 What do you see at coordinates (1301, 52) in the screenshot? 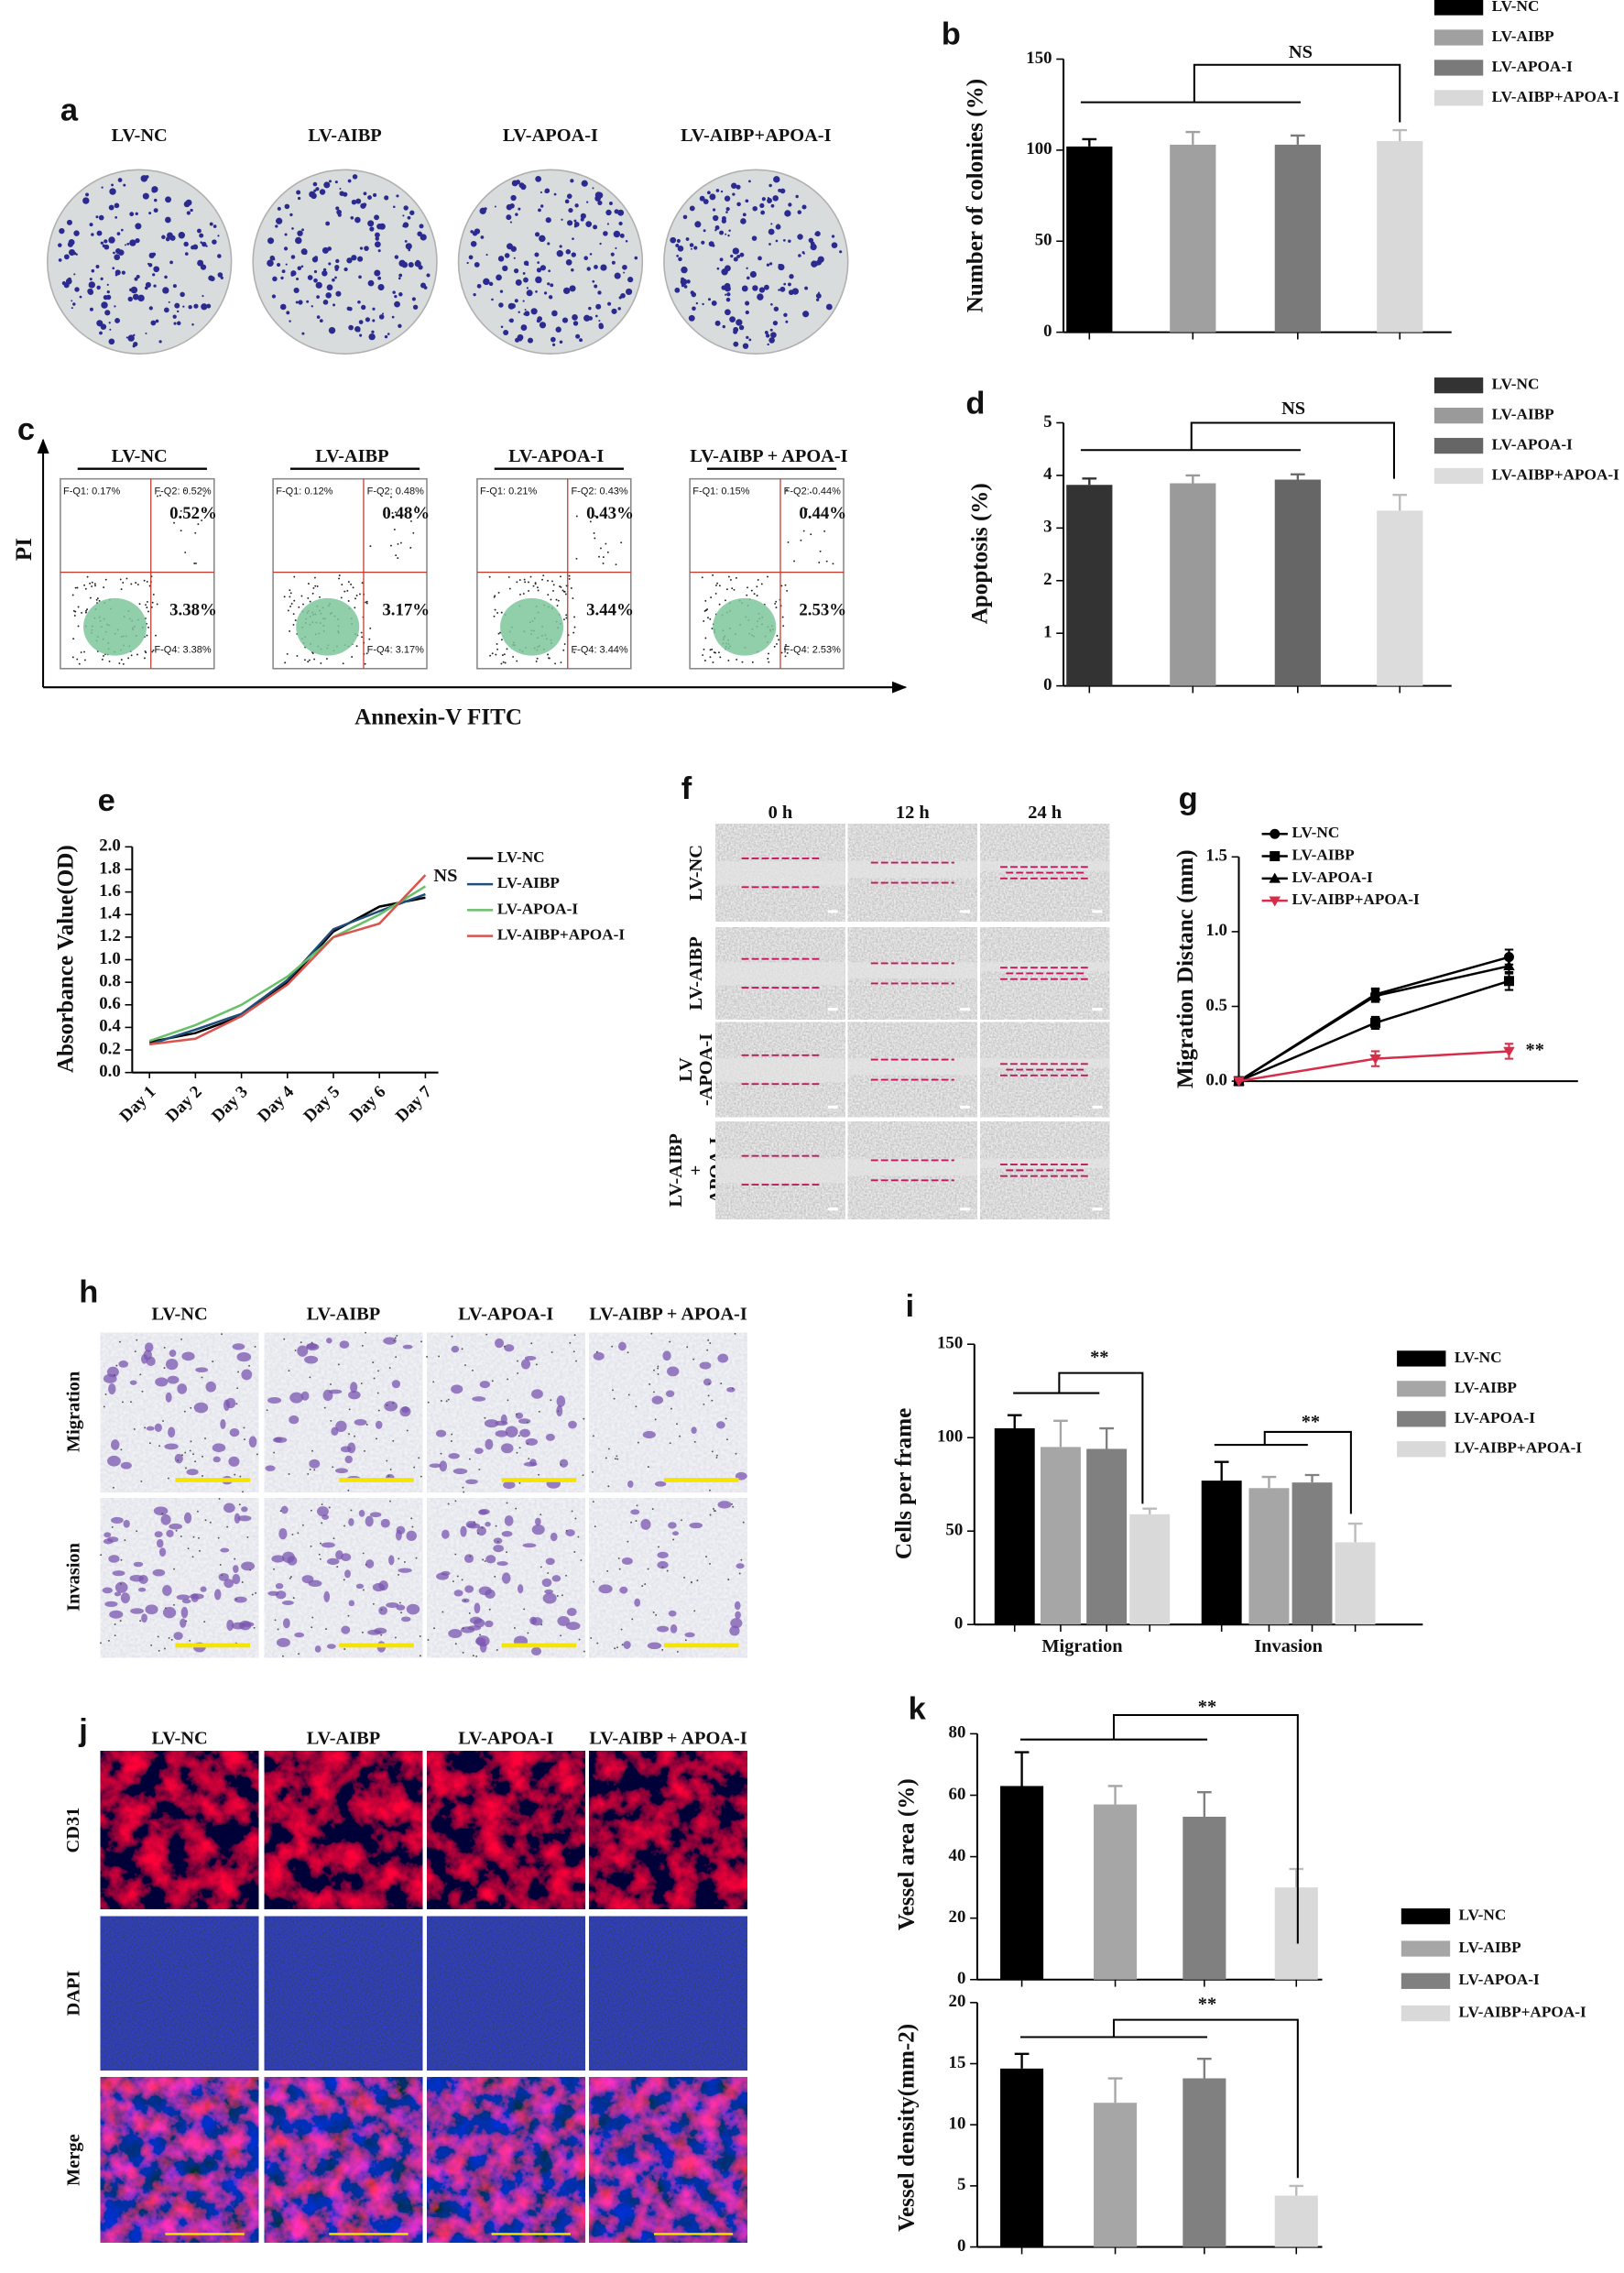
I see `annotation: NS` at bounding box center [1301, 52].